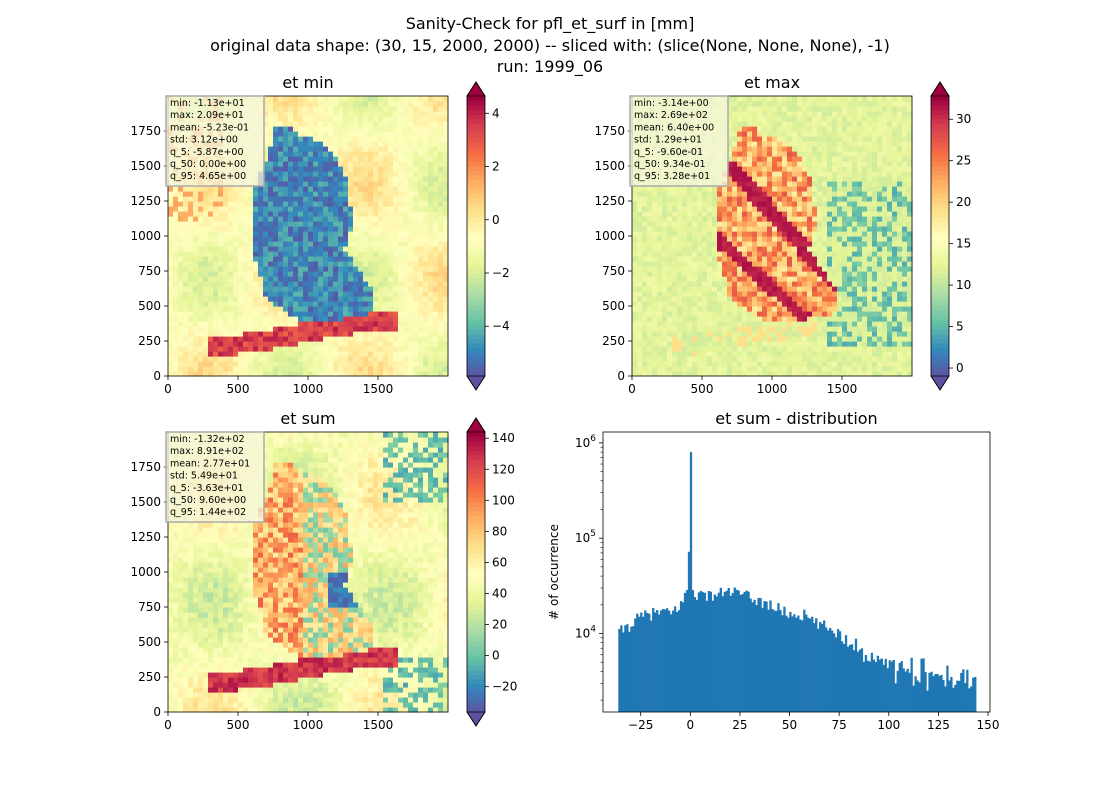  Describe the element at coordinates (149, 271) in the screenshot. I see `y-tick-label: 750` at that location.